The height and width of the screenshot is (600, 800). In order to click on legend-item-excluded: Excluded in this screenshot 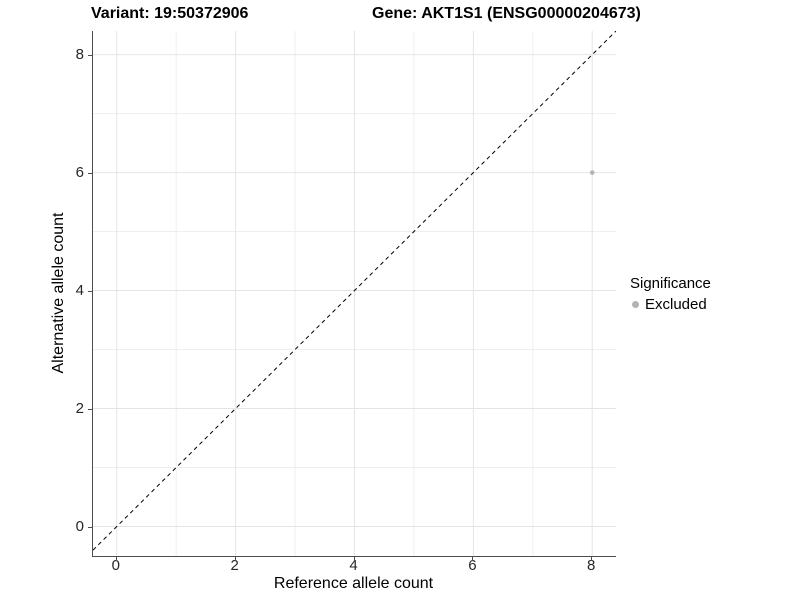, I will do `click(670, 304)`.